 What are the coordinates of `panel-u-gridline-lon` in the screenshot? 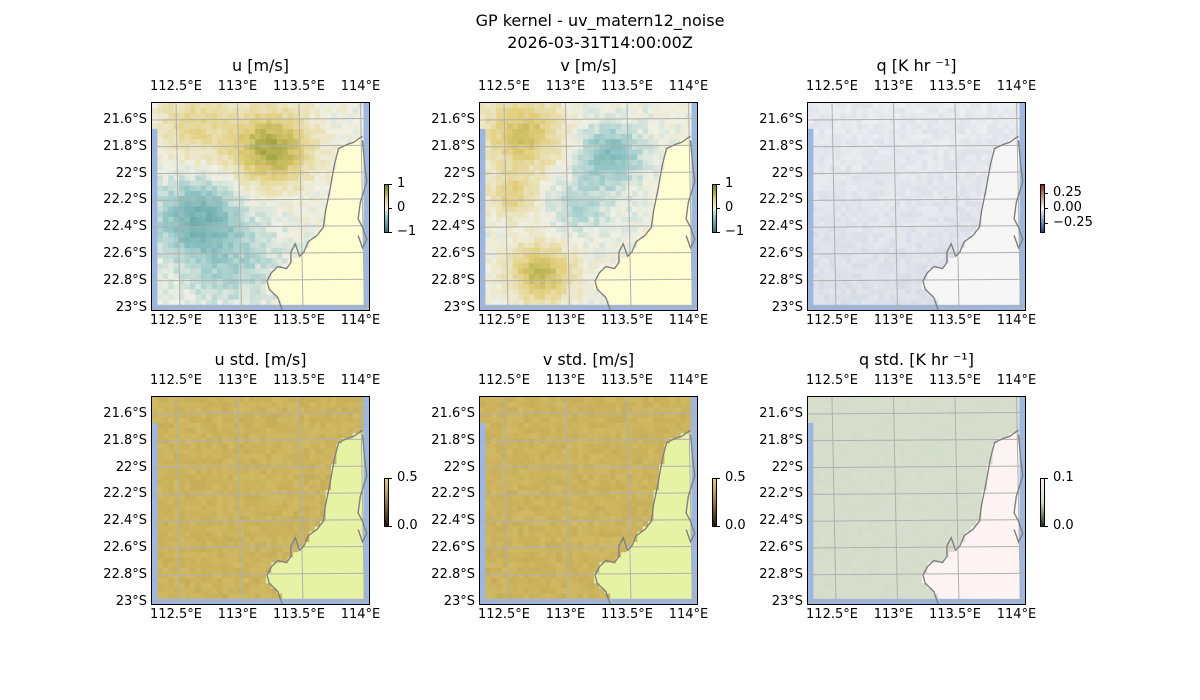 It's located at (301, 206).